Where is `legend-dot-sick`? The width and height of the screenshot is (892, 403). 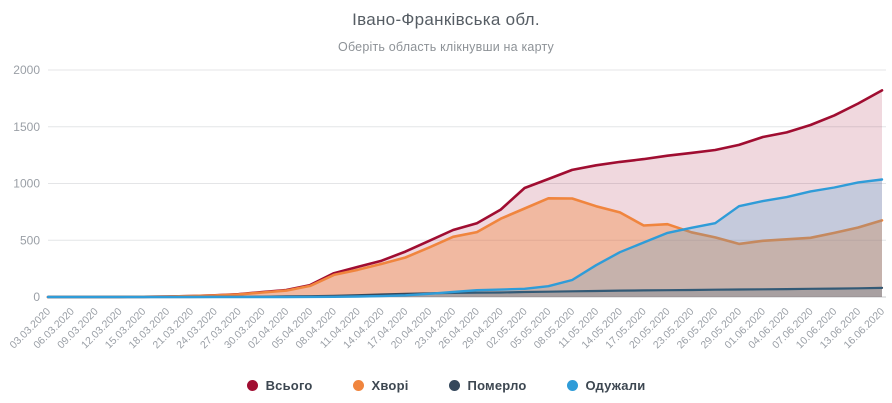
legend-dot-sick is located at coordinates (358, 385).